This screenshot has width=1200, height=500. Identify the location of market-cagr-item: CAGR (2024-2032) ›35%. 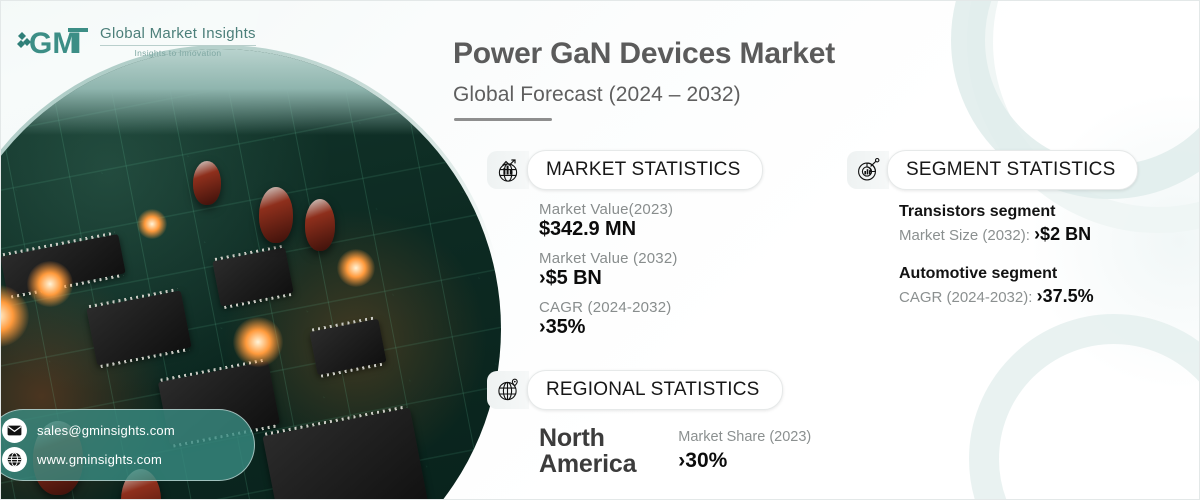
(651, 319).